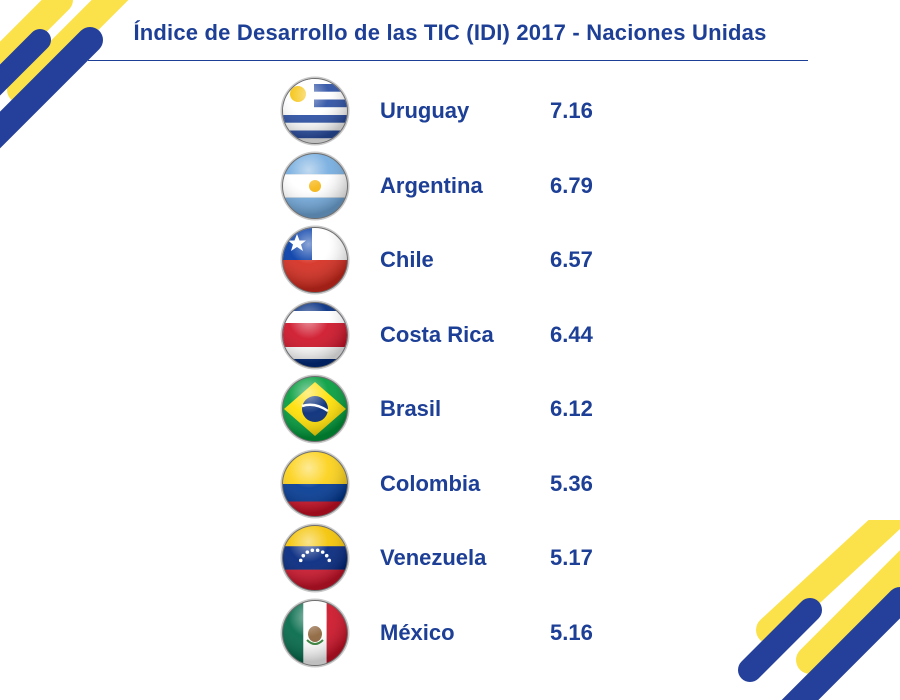 The image size is (900, 700). Describe the element at coordinates (490, 409) in the screenshot. I see `table-row: Brasil 6.12` at that location.